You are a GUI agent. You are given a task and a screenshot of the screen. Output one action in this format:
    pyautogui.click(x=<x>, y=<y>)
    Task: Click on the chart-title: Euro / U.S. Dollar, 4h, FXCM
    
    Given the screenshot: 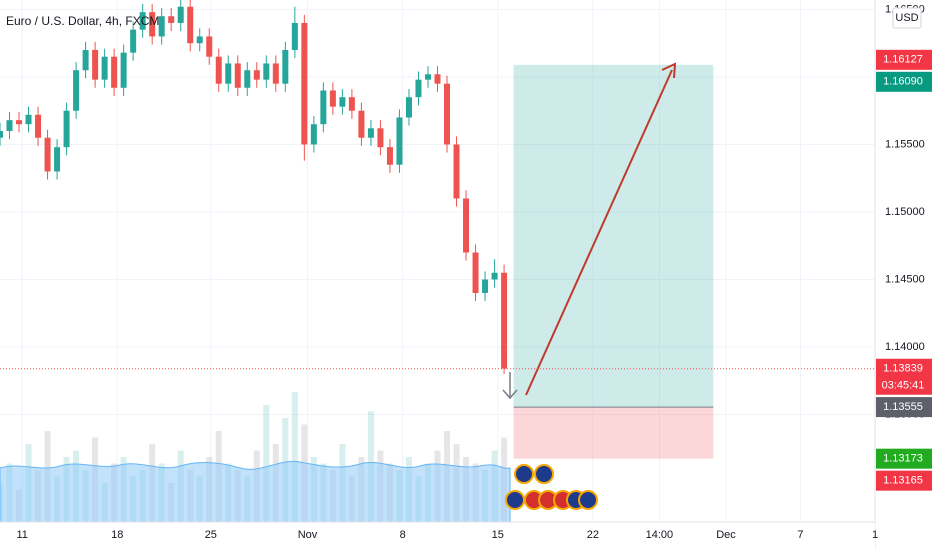 What is the action you would take?
    pyautogui.click(x=82, y=21)
    